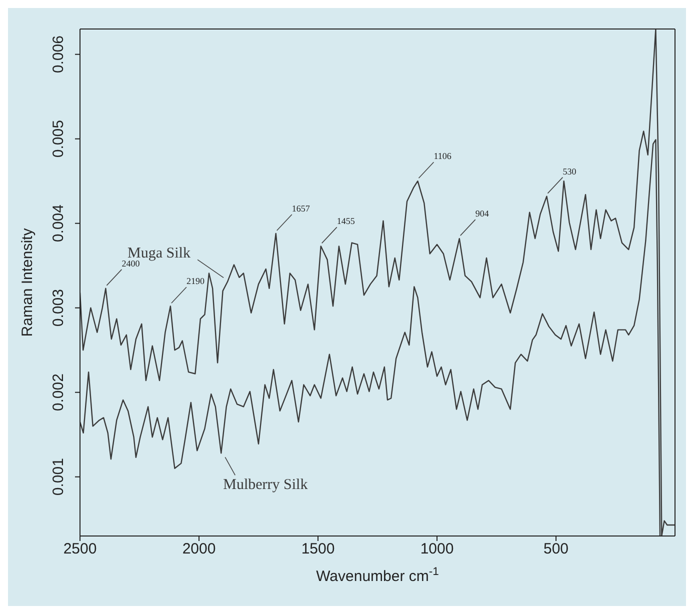 Image resolution: width=694 pixels, height=614 pixels. What do you see at coordinates (58, 477) in the screenshot?
I see `y-tick-label: 0.001` at bounding box center [58, 477].